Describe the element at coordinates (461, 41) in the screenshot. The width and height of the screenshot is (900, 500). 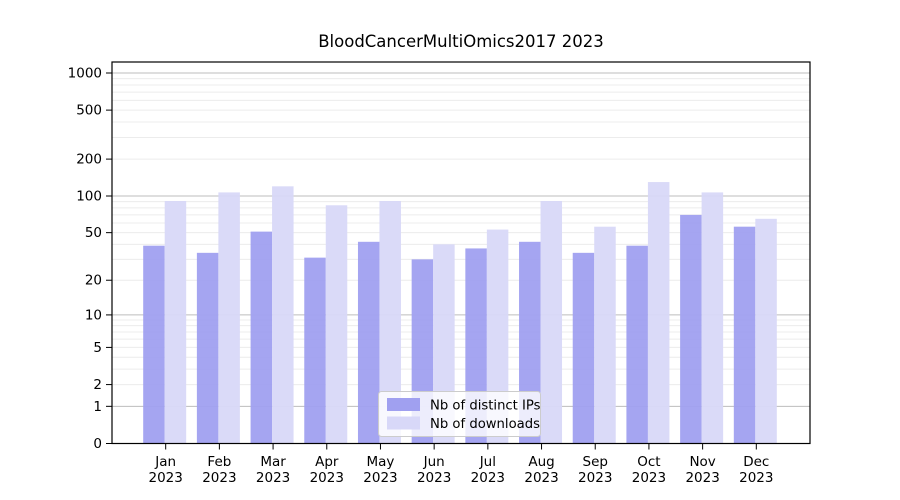
I see `chart-title: BloodCancerMultiOmics2017 2023` at that location.